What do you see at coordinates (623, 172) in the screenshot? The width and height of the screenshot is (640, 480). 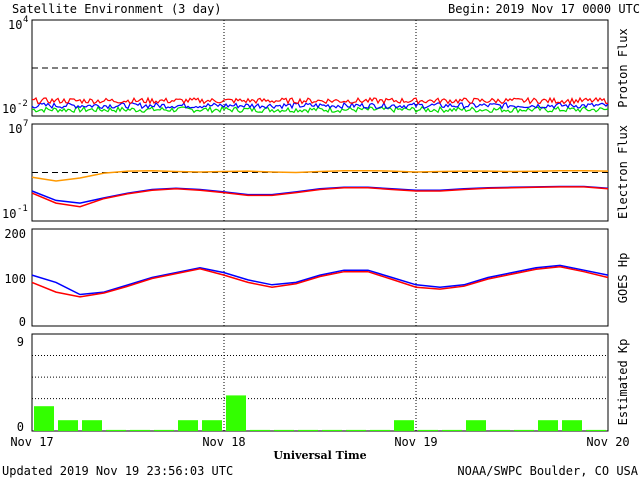 I see `electron-ylabel: Electron Flux` at bounding box center [623, 172].